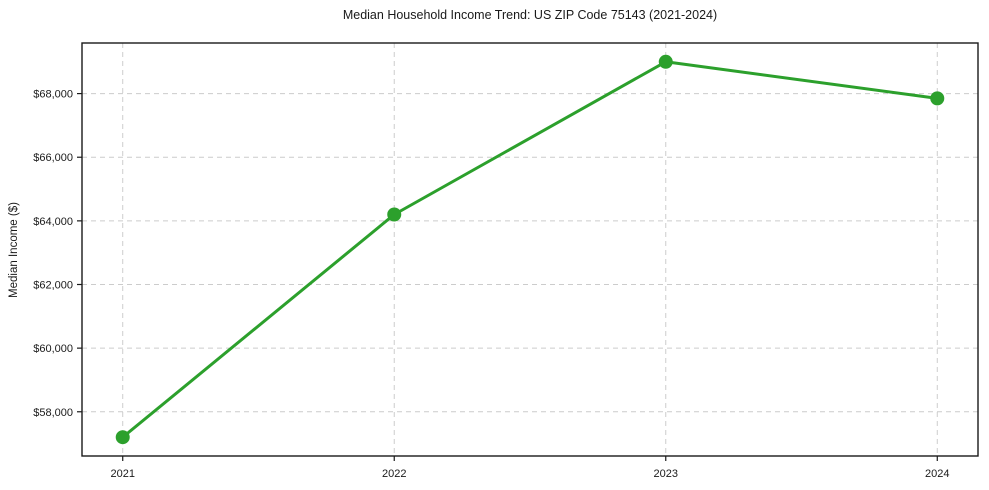  What do you see at coordinates (53, 286) in the screenshot?
I see `y-tick-label: $62,000` at bounding box center [53, 286].